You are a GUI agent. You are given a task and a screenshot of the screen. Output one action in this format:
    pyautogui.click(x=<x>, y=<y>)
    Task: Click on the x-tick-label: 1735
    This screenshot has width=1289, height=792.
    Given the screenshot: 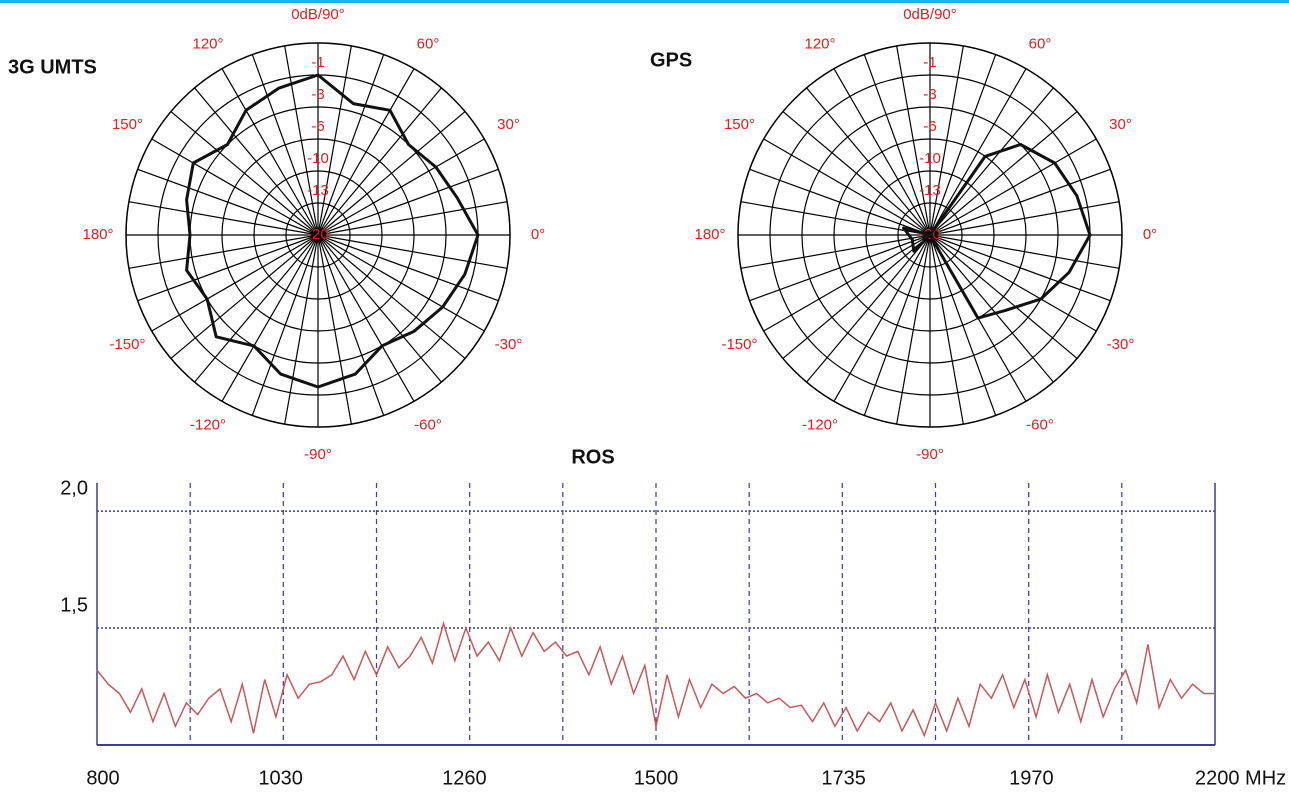 What is the action you would take?
    pyautogui.click(x=843, y=778)
    